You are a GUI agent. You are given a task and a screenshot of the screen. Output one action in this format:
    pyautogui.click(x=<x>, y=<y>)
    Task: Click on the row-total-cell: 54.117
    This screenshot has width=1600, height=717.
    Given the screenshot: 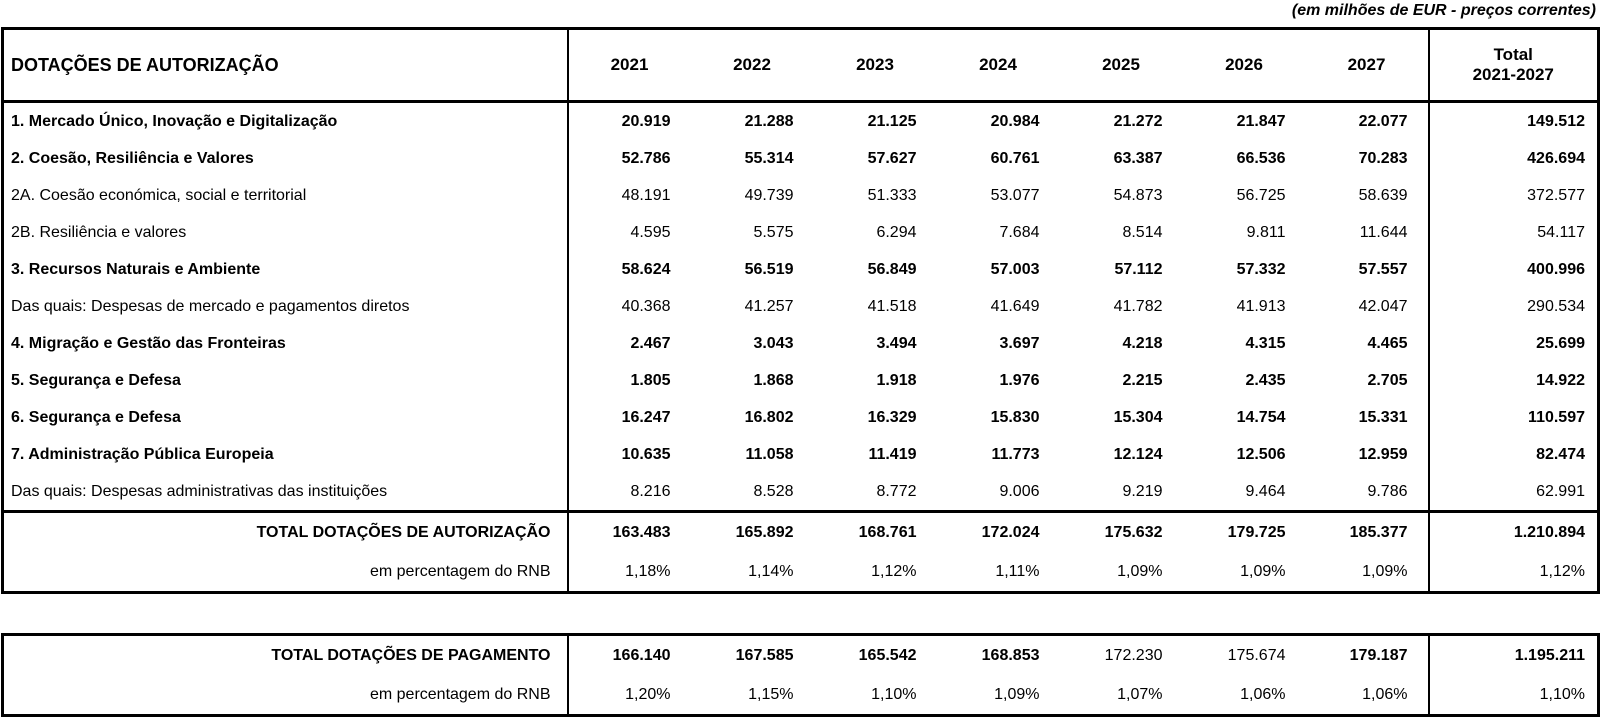 What is the action you would take?
    pyautogui.click(x=1513, y=232)
    